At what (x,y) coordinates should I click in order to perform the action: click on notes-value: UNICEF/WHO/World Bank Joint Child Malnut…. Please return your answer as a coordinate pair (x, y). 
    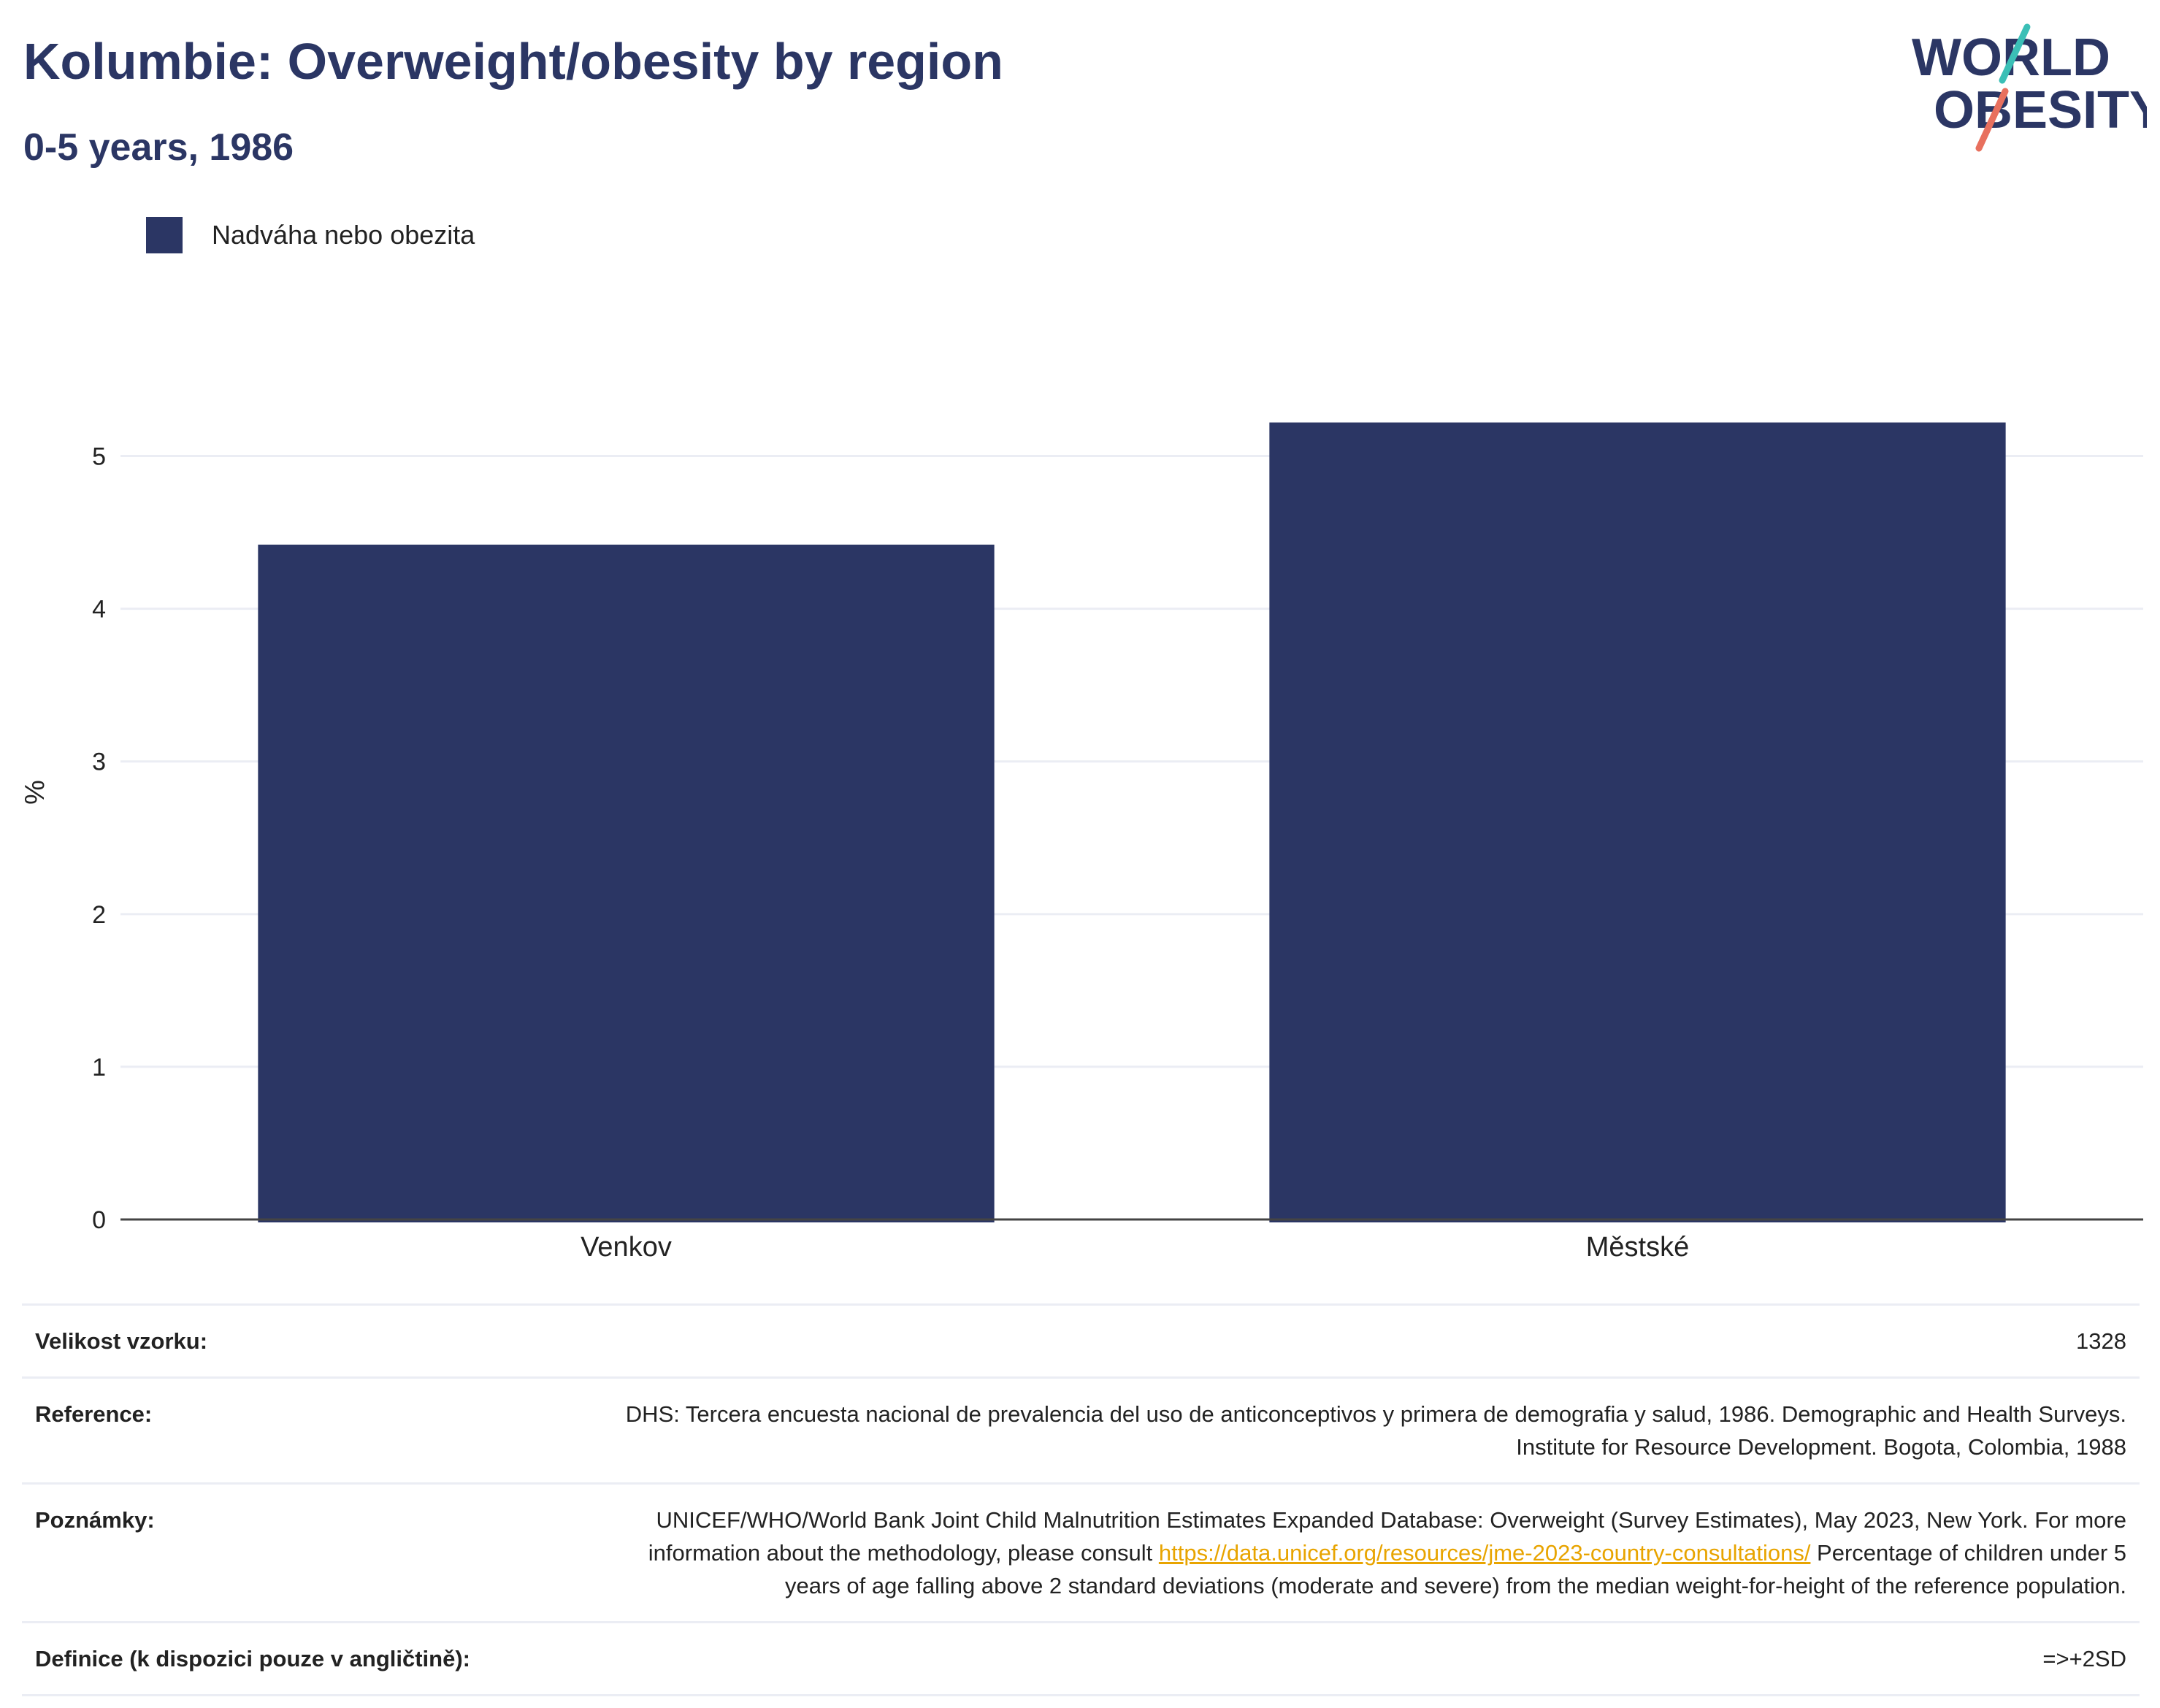
    Looking at the image, I should click on (1358, 1553).